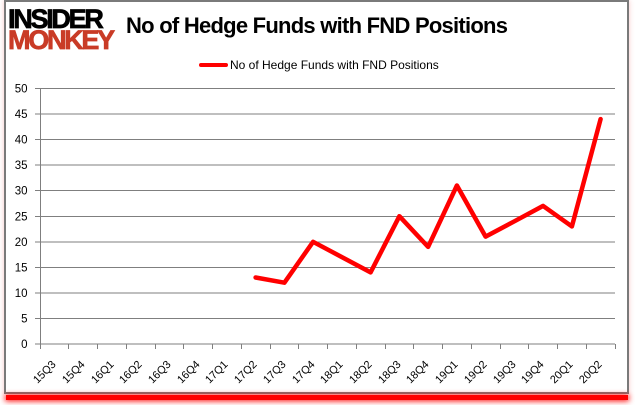 Image resolution: width=635 pixels, height=405 pixels. What do you see at coordinates (45, 373) in the screenshot?
I see `svg-text: 15Q3` at bounding box center [45, 373].